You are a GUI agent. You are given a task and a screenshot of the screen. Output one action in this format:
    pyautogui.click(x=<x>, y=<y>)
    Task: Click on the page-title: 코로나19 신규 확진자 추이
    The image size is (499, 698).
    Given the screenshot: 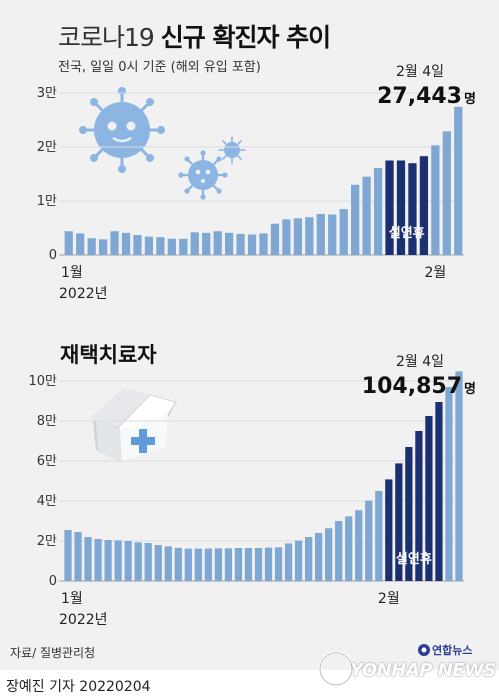 What is the action you would take?
    pyautogui.click(x=194, y=36)
    